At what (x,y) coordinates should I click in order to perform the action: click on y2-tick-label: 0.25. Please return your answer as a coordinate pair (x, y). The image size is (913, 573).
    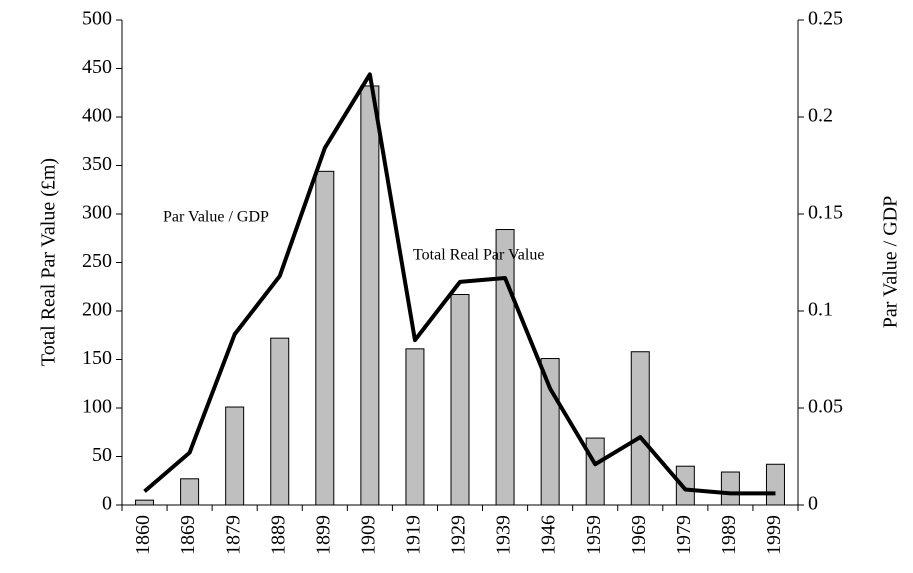
    Looking at the image, I should click on (825, 19).